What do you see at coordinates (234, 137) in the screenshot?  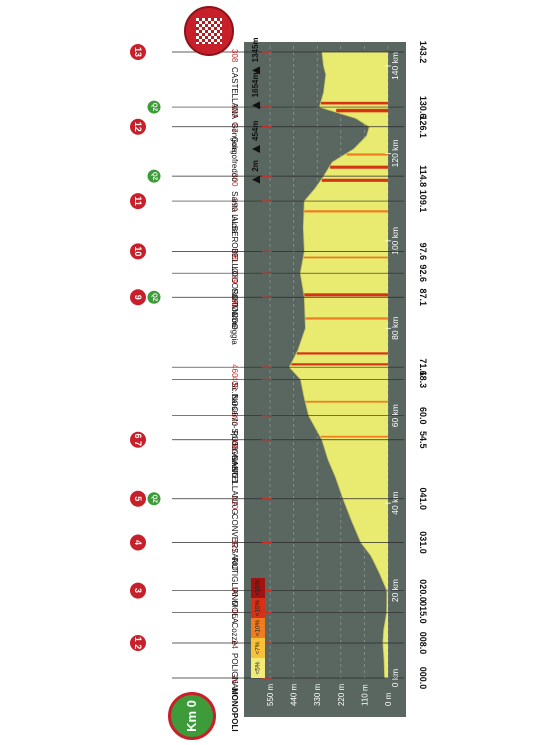 I see `landmark-name: Gongola` at bounding box center [234, 137].